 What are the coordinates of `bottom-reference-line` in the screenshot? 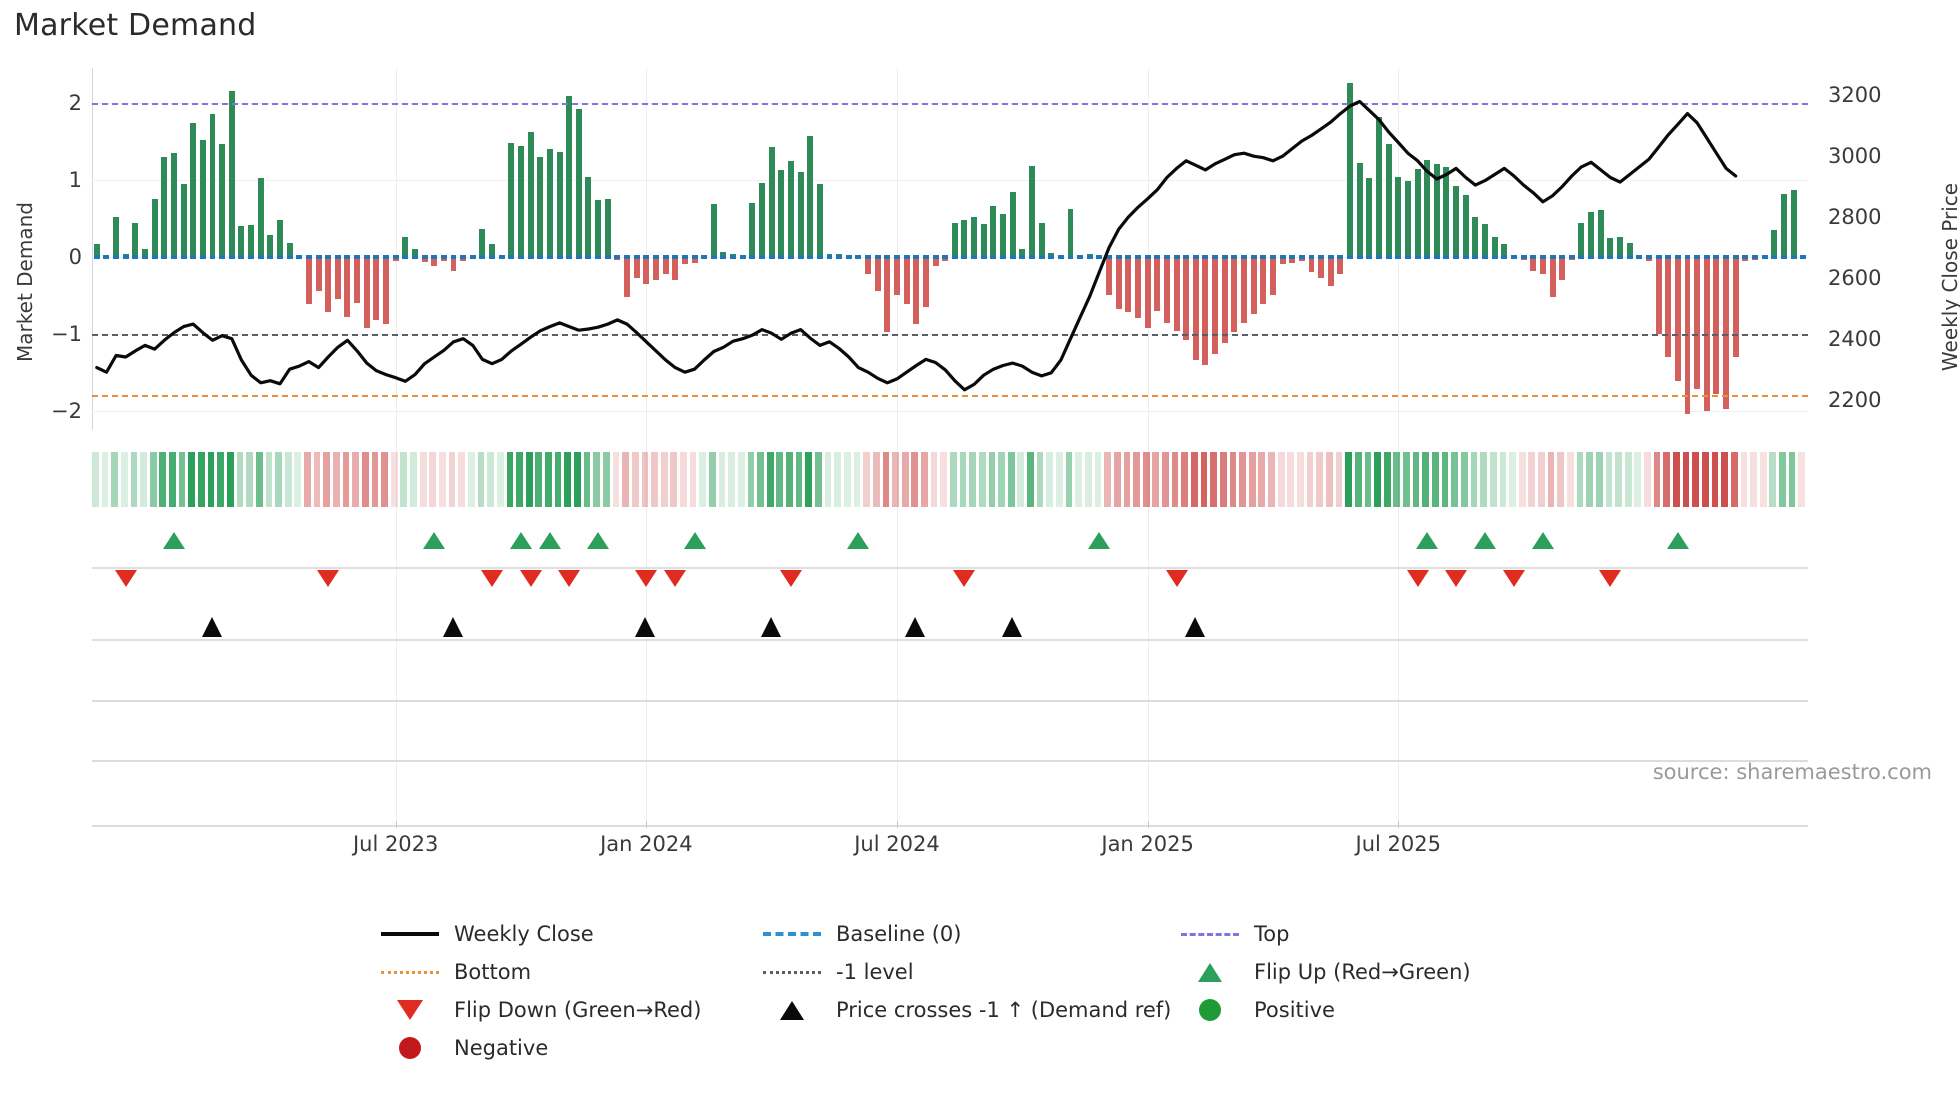 It's located at (950, 396).